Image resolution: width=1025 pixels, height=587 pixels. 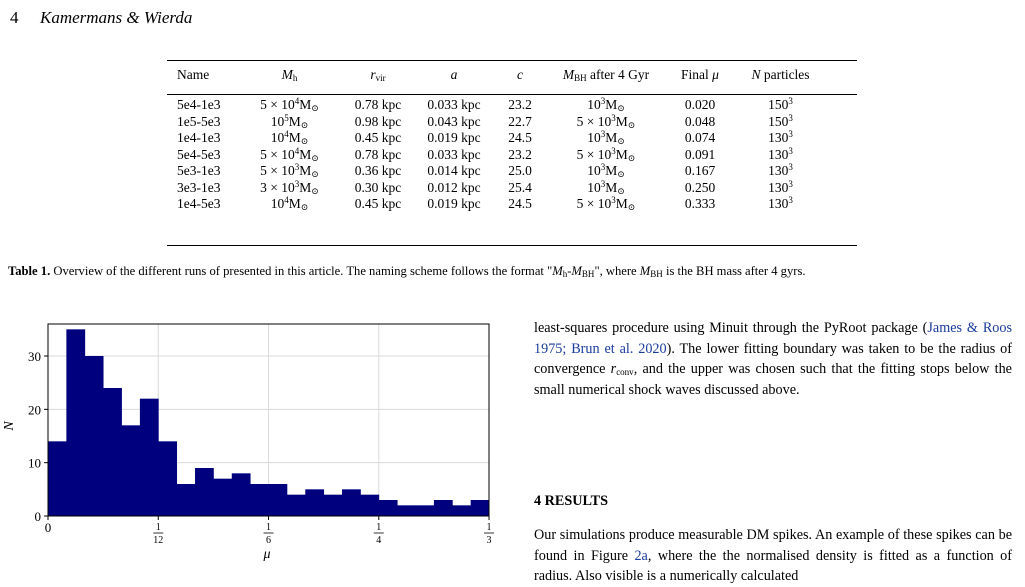 I want to click on y-axis-label: N, so click(x=9, y=426).